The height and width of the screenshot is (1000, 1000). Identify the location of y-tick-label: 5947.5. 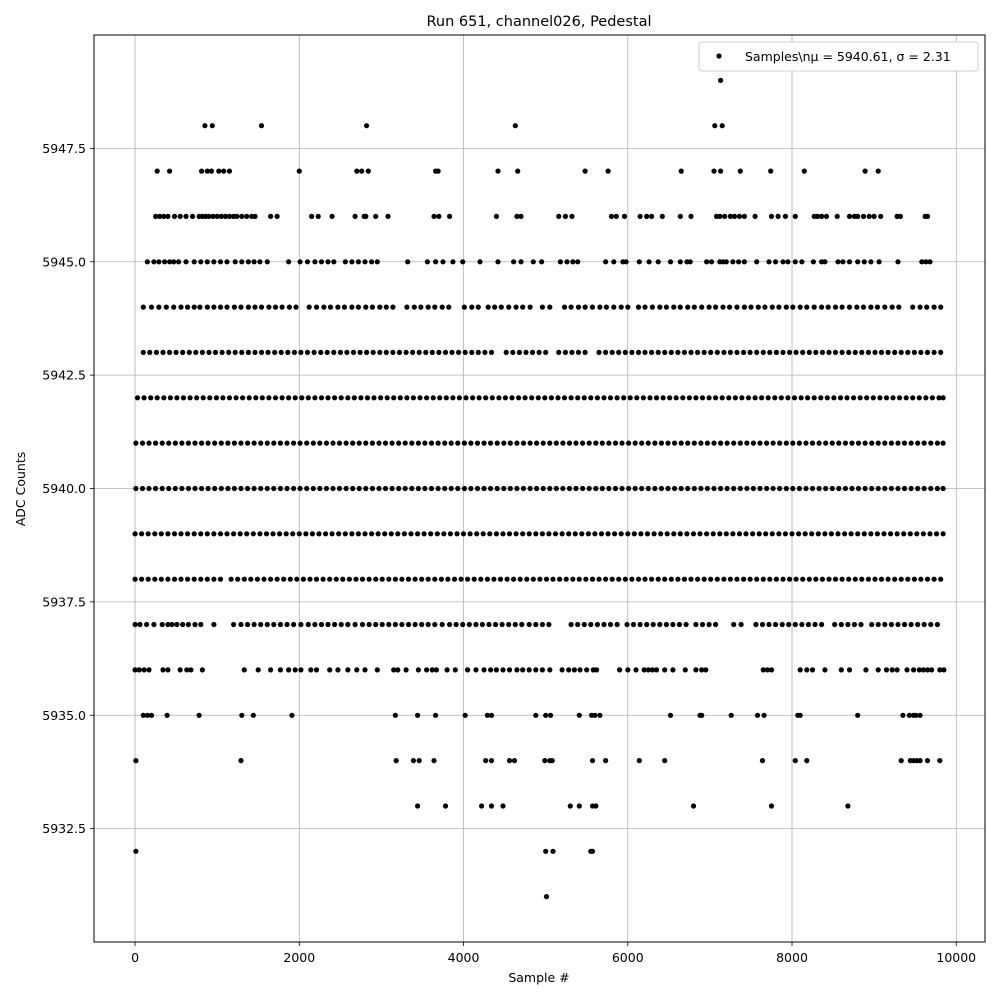
(64, 148).